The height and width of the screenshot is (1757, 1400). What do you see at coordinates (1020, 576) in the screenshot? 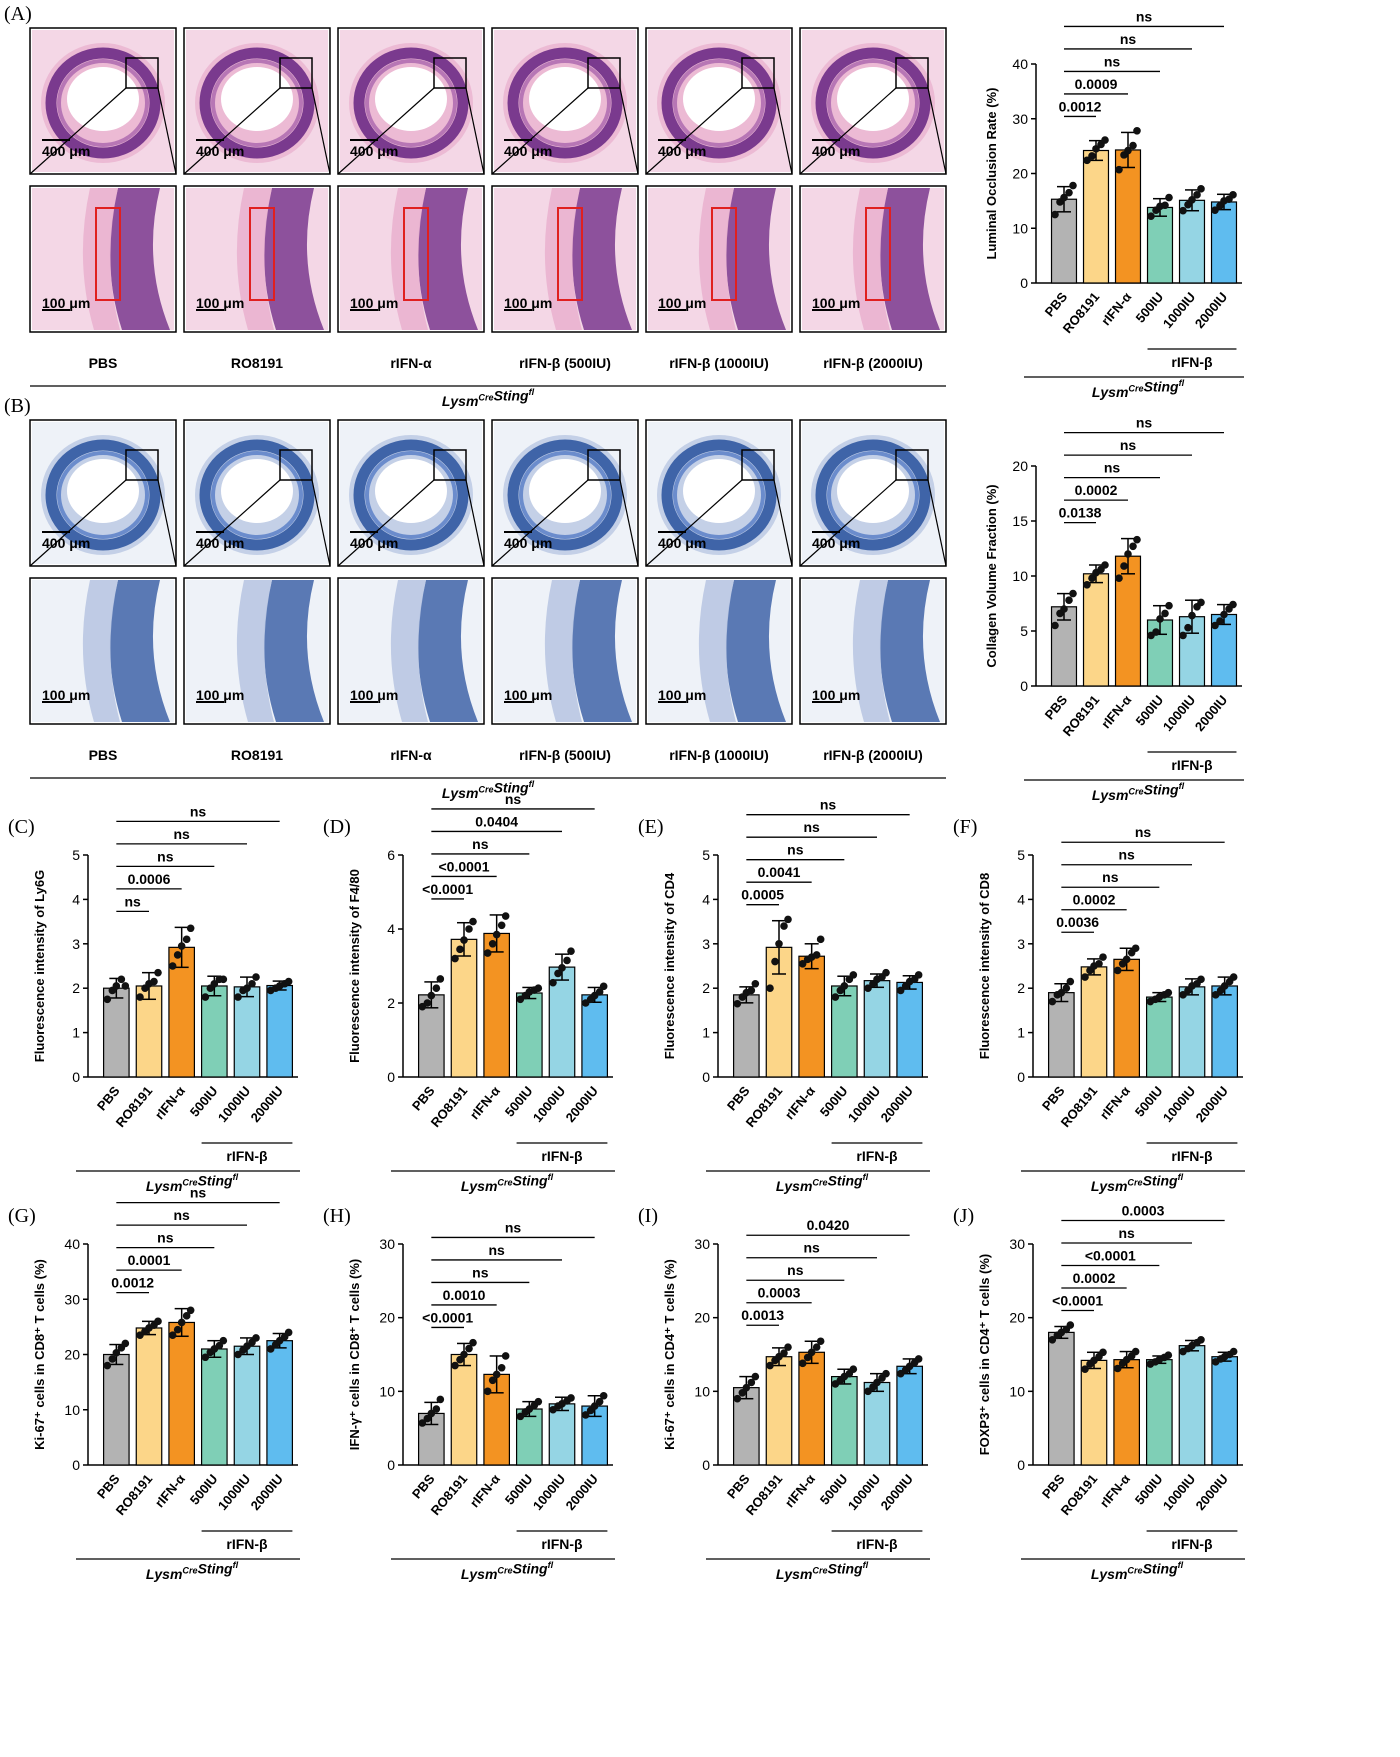
I see `y-tick-label: 10` at bounding box center [1020, 576].